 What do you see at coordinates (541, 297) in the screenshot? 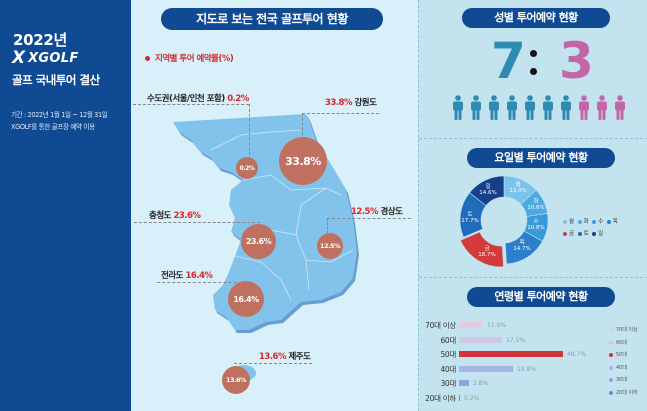
I see `age-section-title: 연령별 투어예약 현황` at bounding box center [541, 297].